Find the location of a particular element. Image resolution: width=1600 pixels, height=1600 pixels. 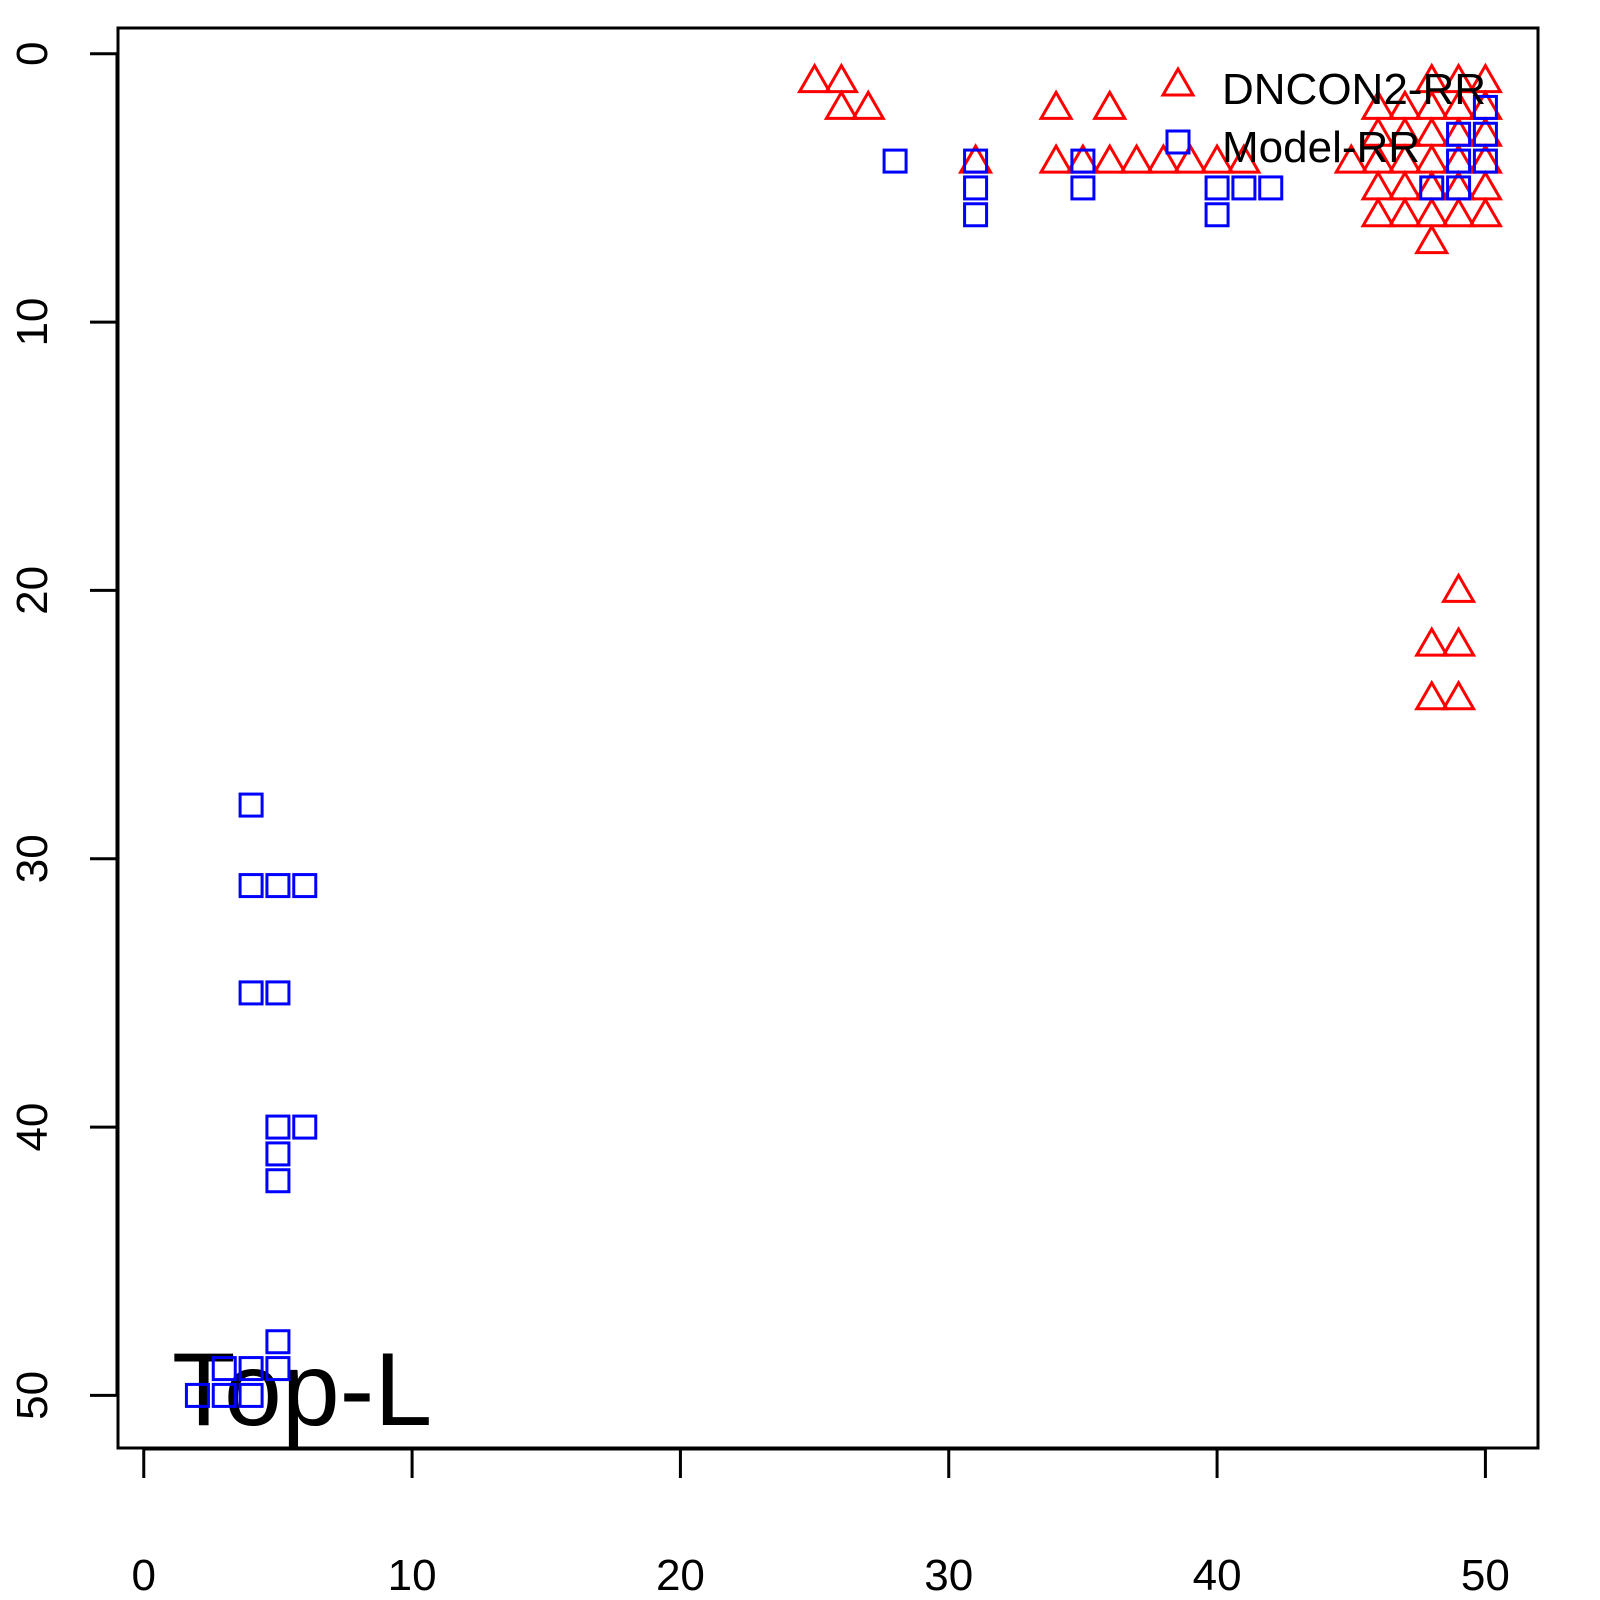

y-tick-label: 30 is located at coordinates (32, 858).